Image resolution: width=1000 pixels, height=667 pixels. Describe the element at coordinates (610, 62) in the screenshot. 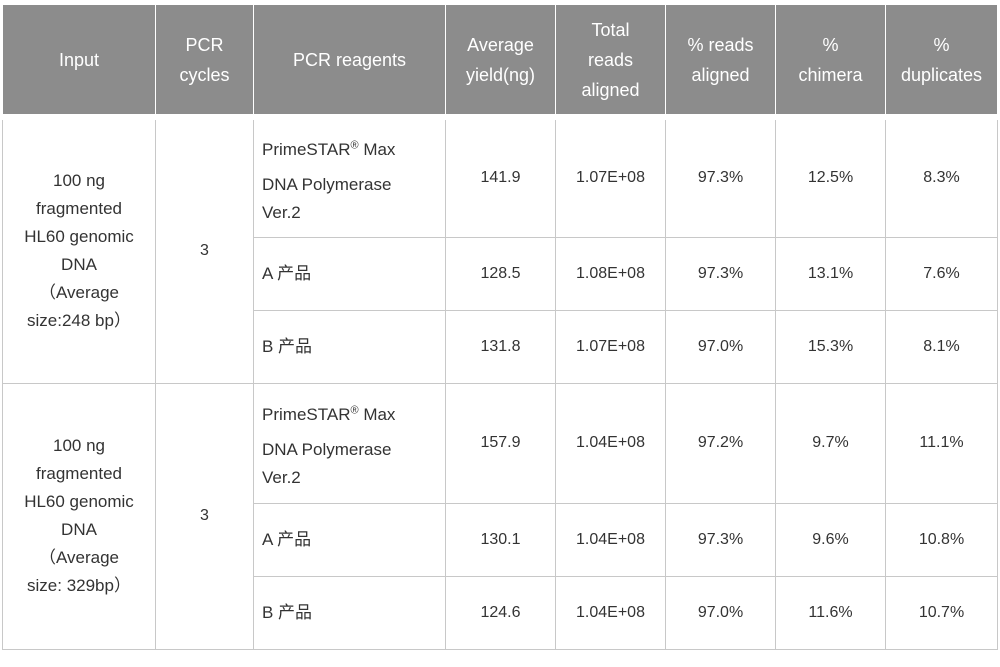

I see `header-total-reads: Total reads aligned` at that location.